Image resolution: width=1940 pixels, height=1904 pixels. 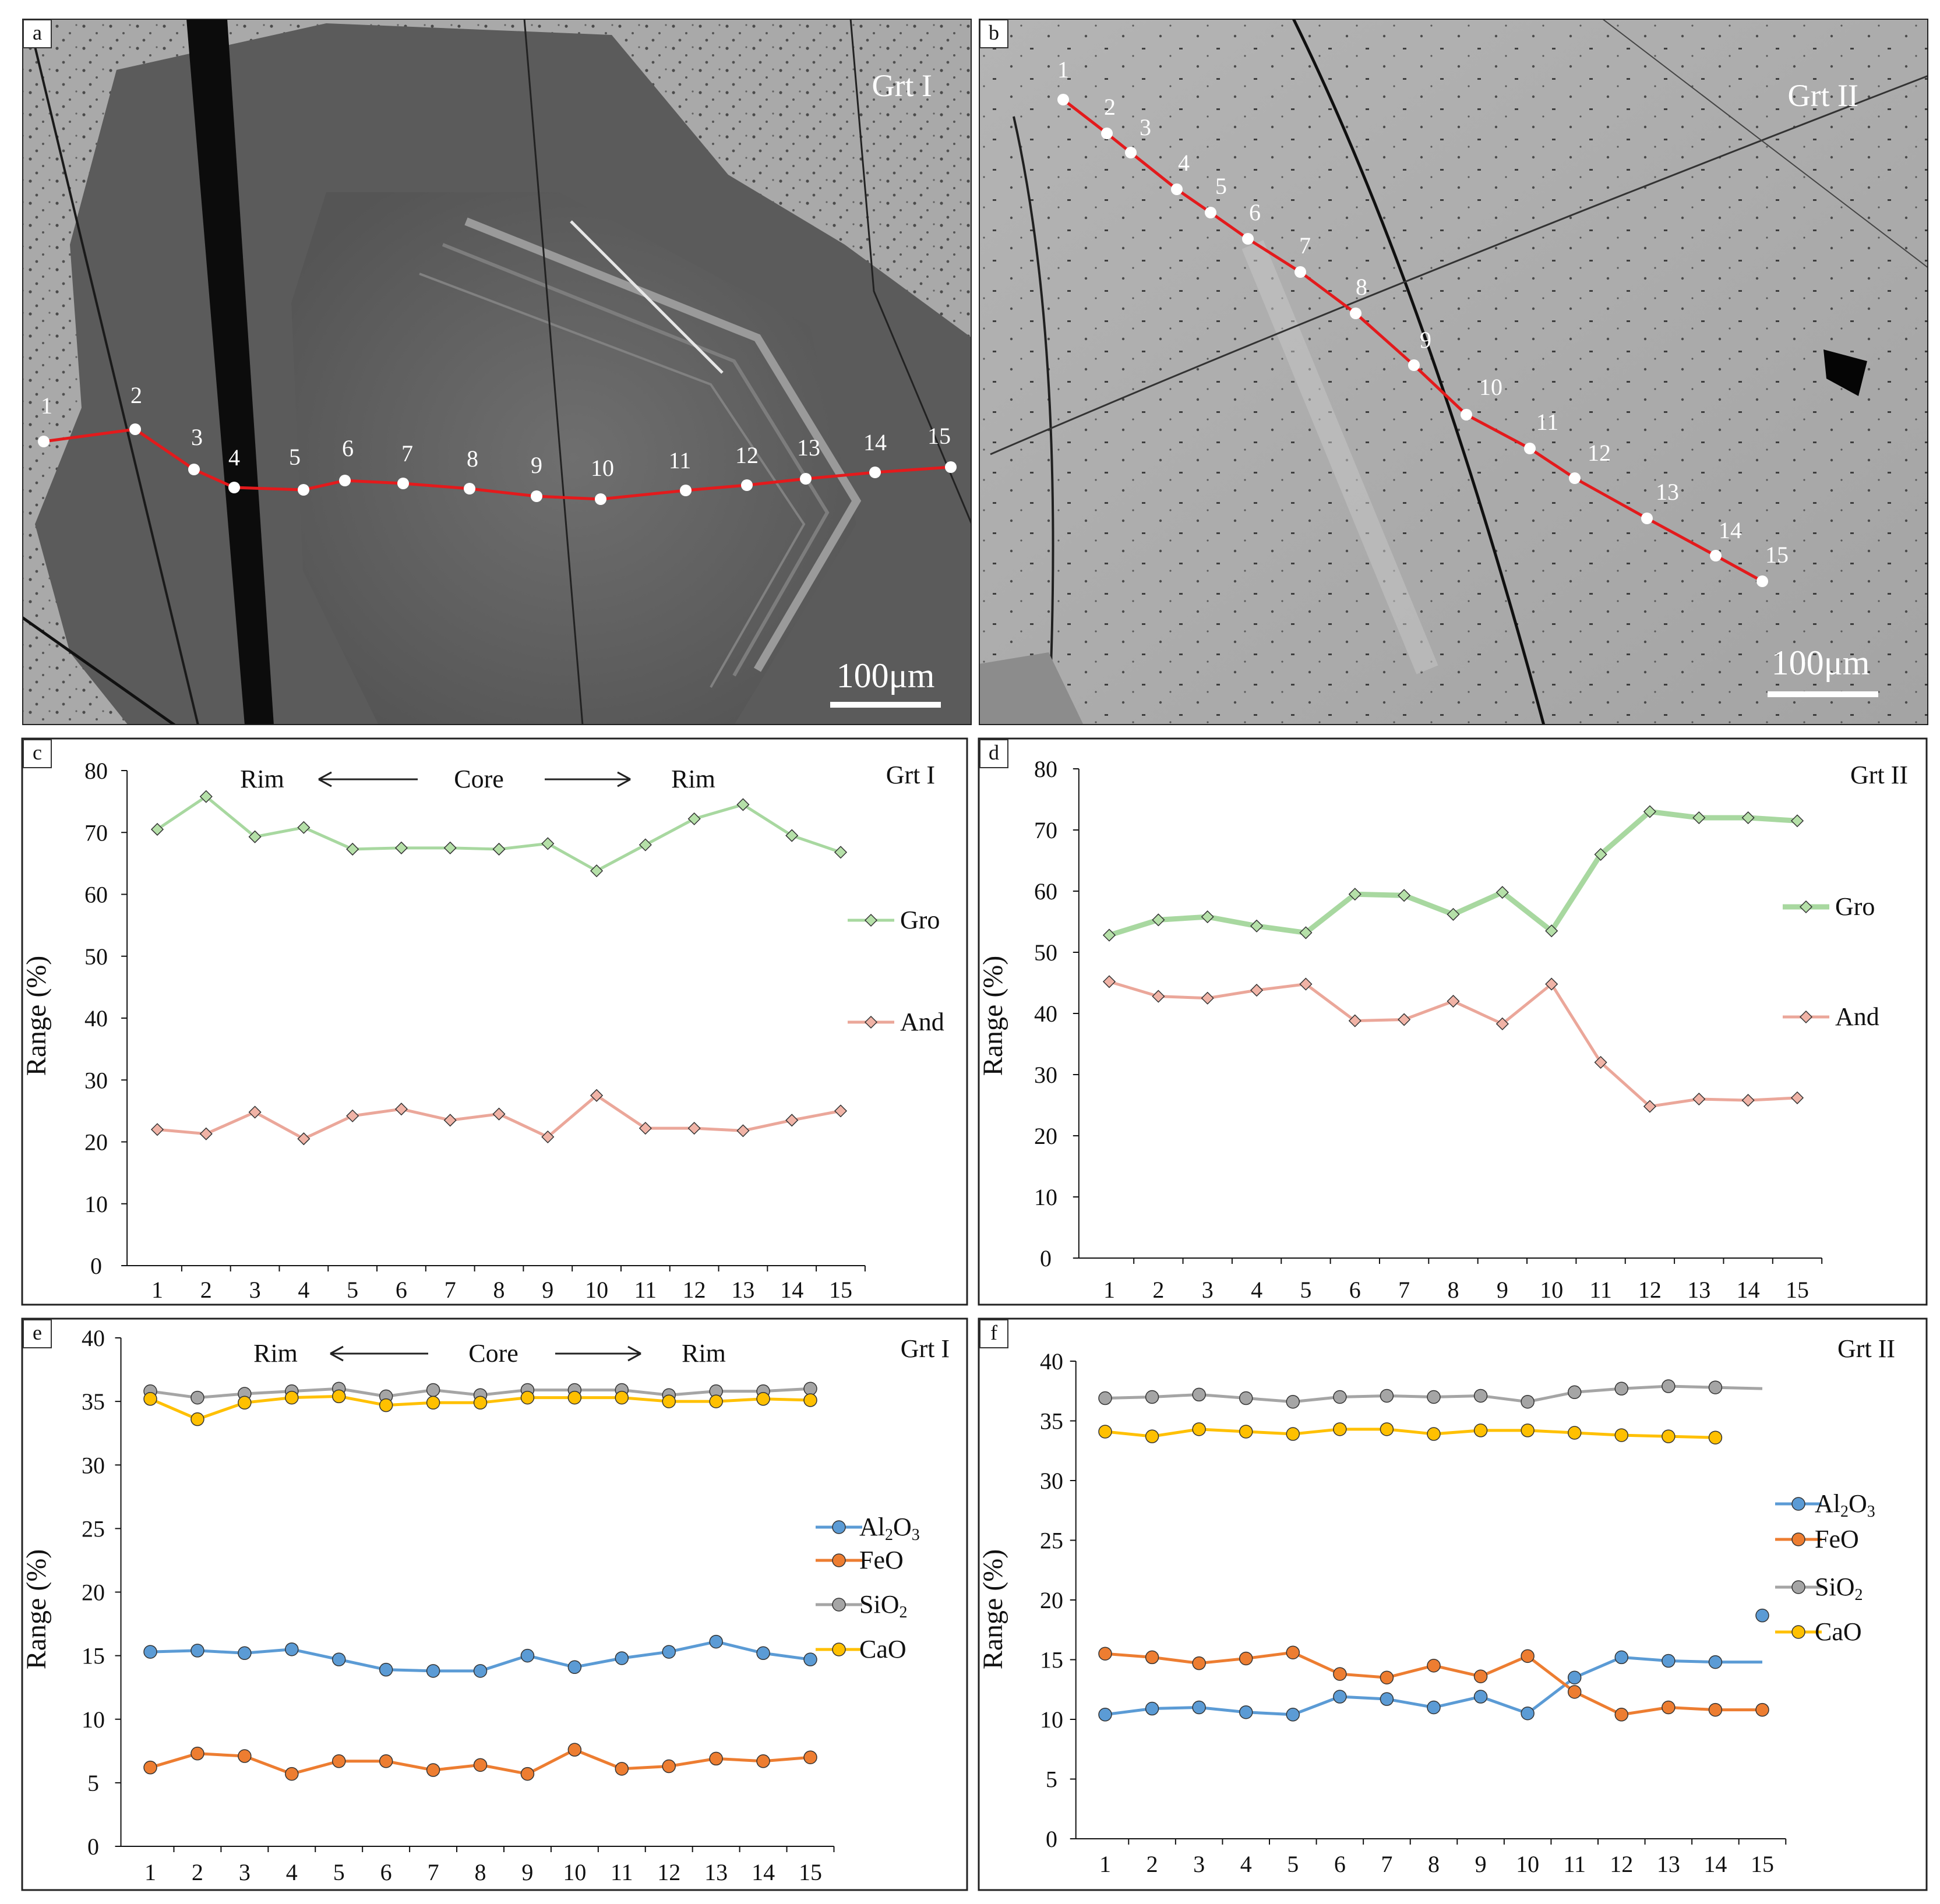 I want to click on x-tick-label: 3, so click(x=245, y=1872).